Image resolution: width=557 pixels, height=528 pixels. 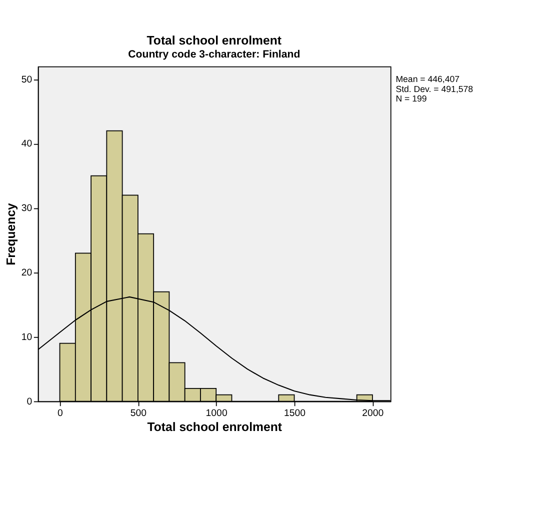 What do you see at coordinates (411, 99) in the screenshot?
I see `text: N = 199` at bounding box center [411, 99].